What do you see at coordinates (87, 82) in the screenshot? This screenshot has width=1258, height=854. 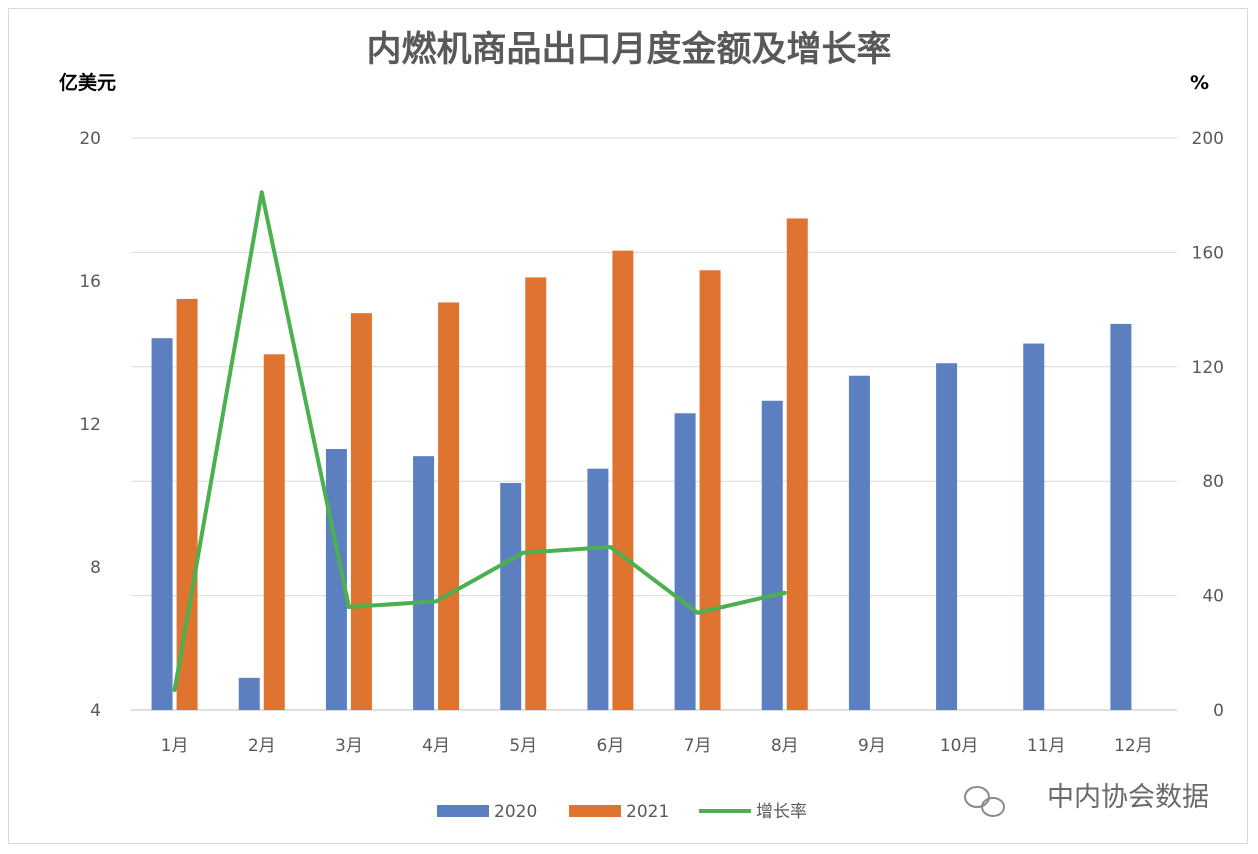 I see `left-axis-unit: 亿美元` at bounding box center [87, 82].